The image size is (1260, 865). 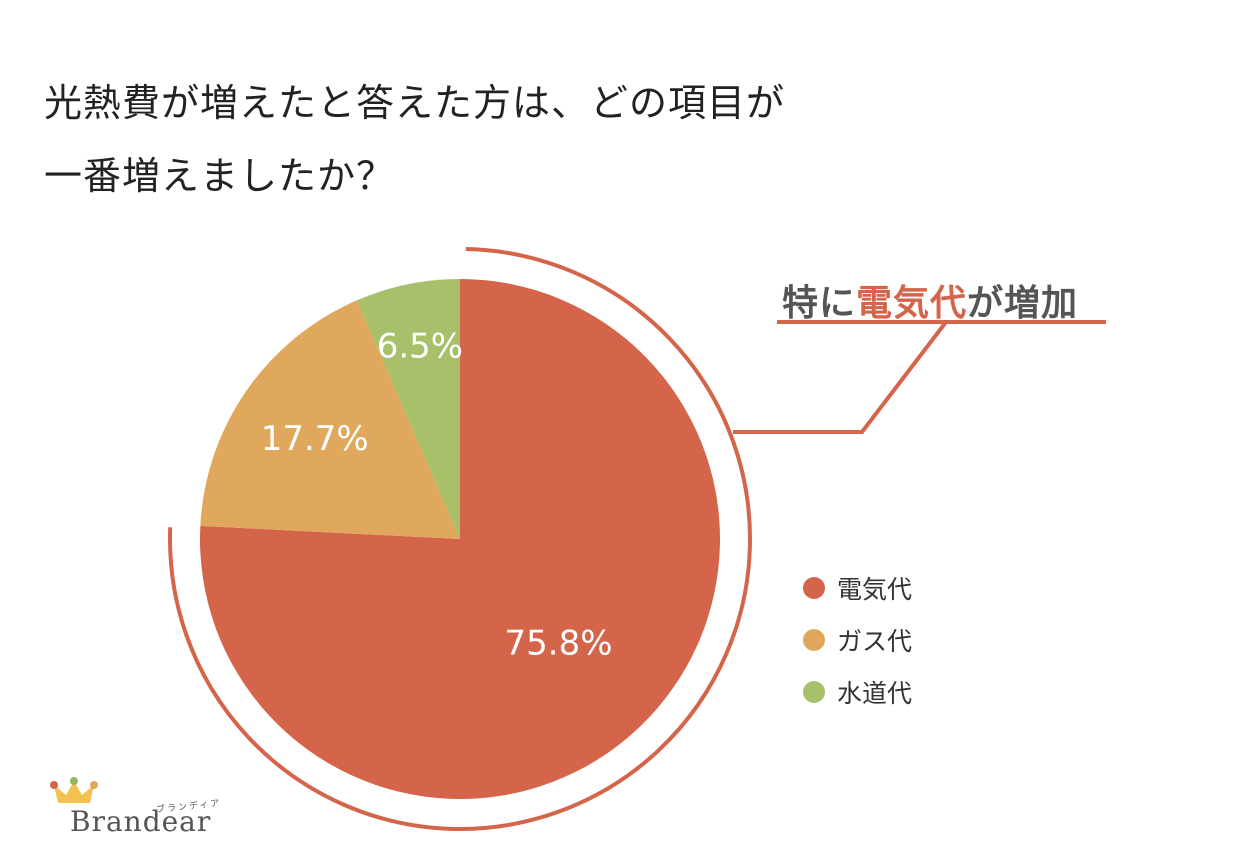 I want to click on legend-label-gas: ガス代, so click(x=875, y=641).